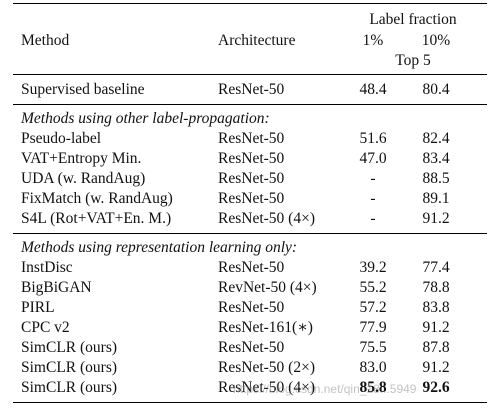 The width and height of the screenshot is (498, 409). I want to click on table-row-1pct: 77.9, so click(373, 327).